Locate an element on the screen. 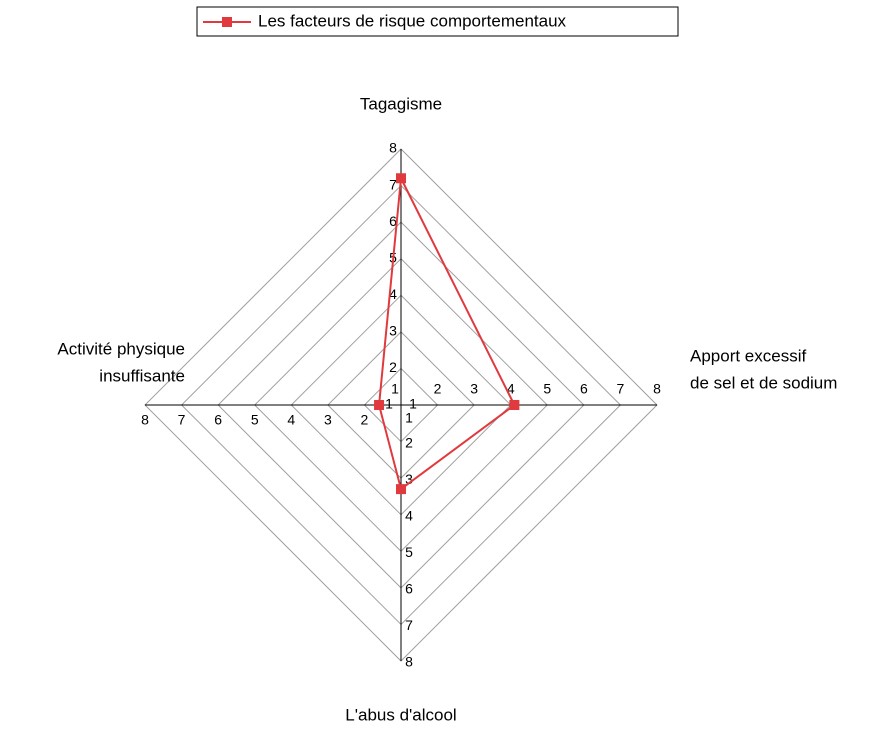 The width and height of the screenshot is (896, 729). legend: Les facteurs de risque comportementaux is located at coordinates (437, 21).